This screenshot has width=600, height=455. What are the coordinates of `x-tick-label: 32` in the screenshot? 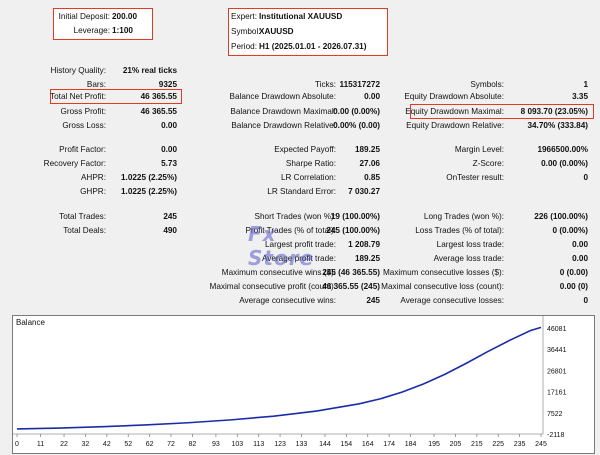 It's located at (86, 444).